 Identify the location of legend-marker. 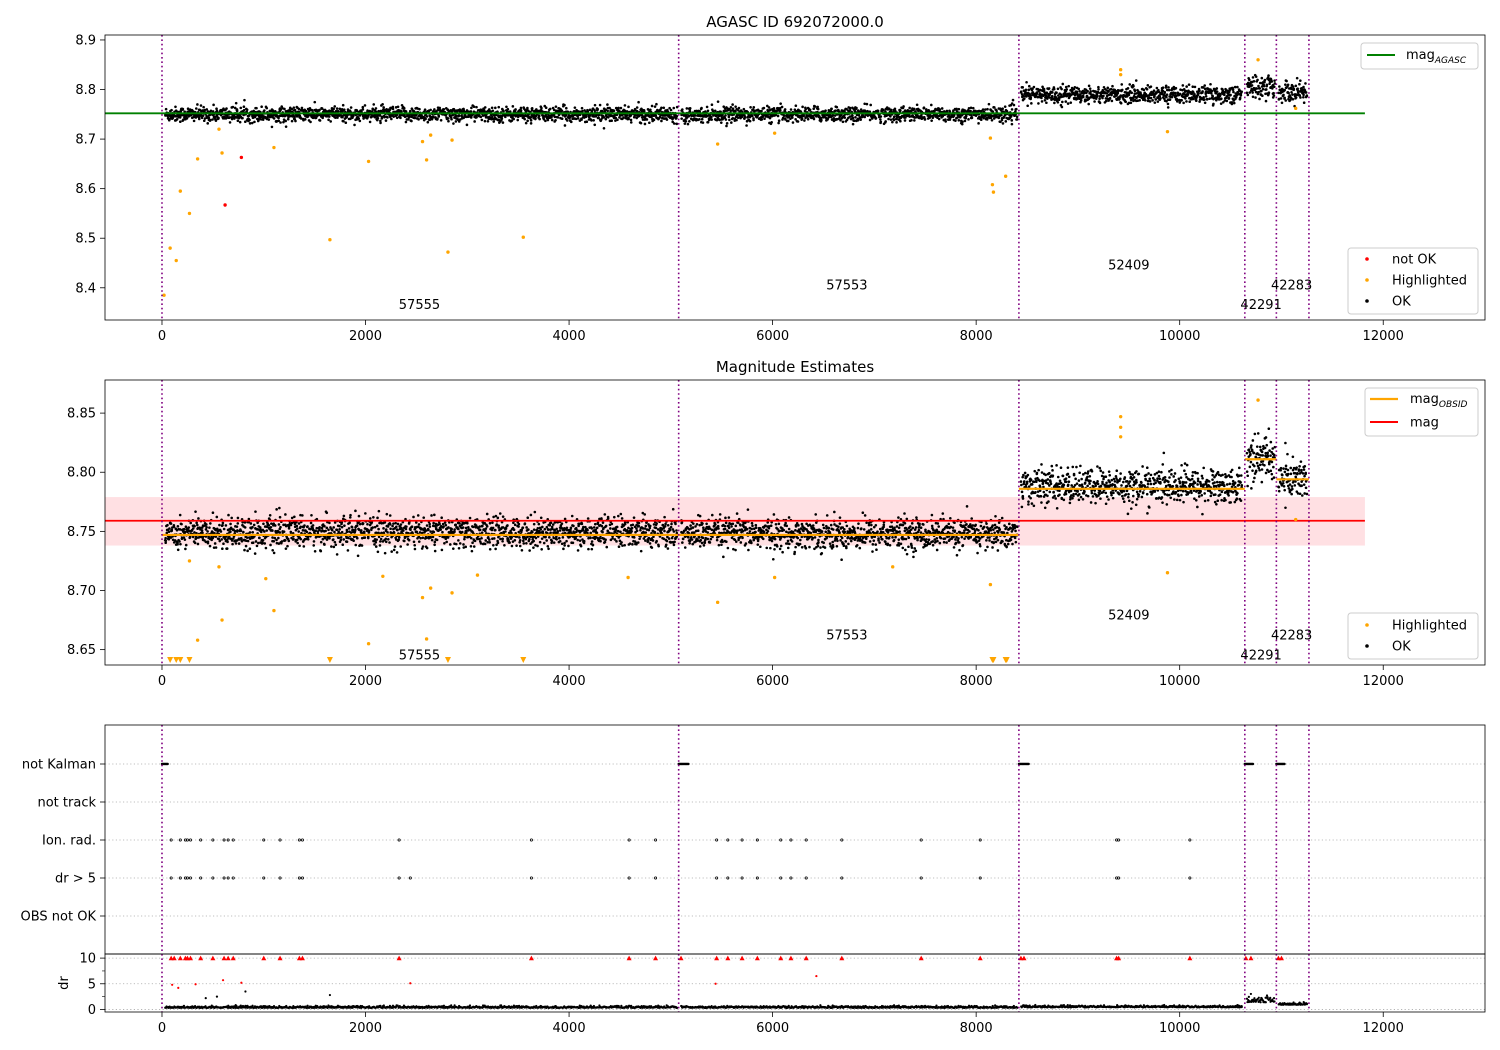
(1367, 301).